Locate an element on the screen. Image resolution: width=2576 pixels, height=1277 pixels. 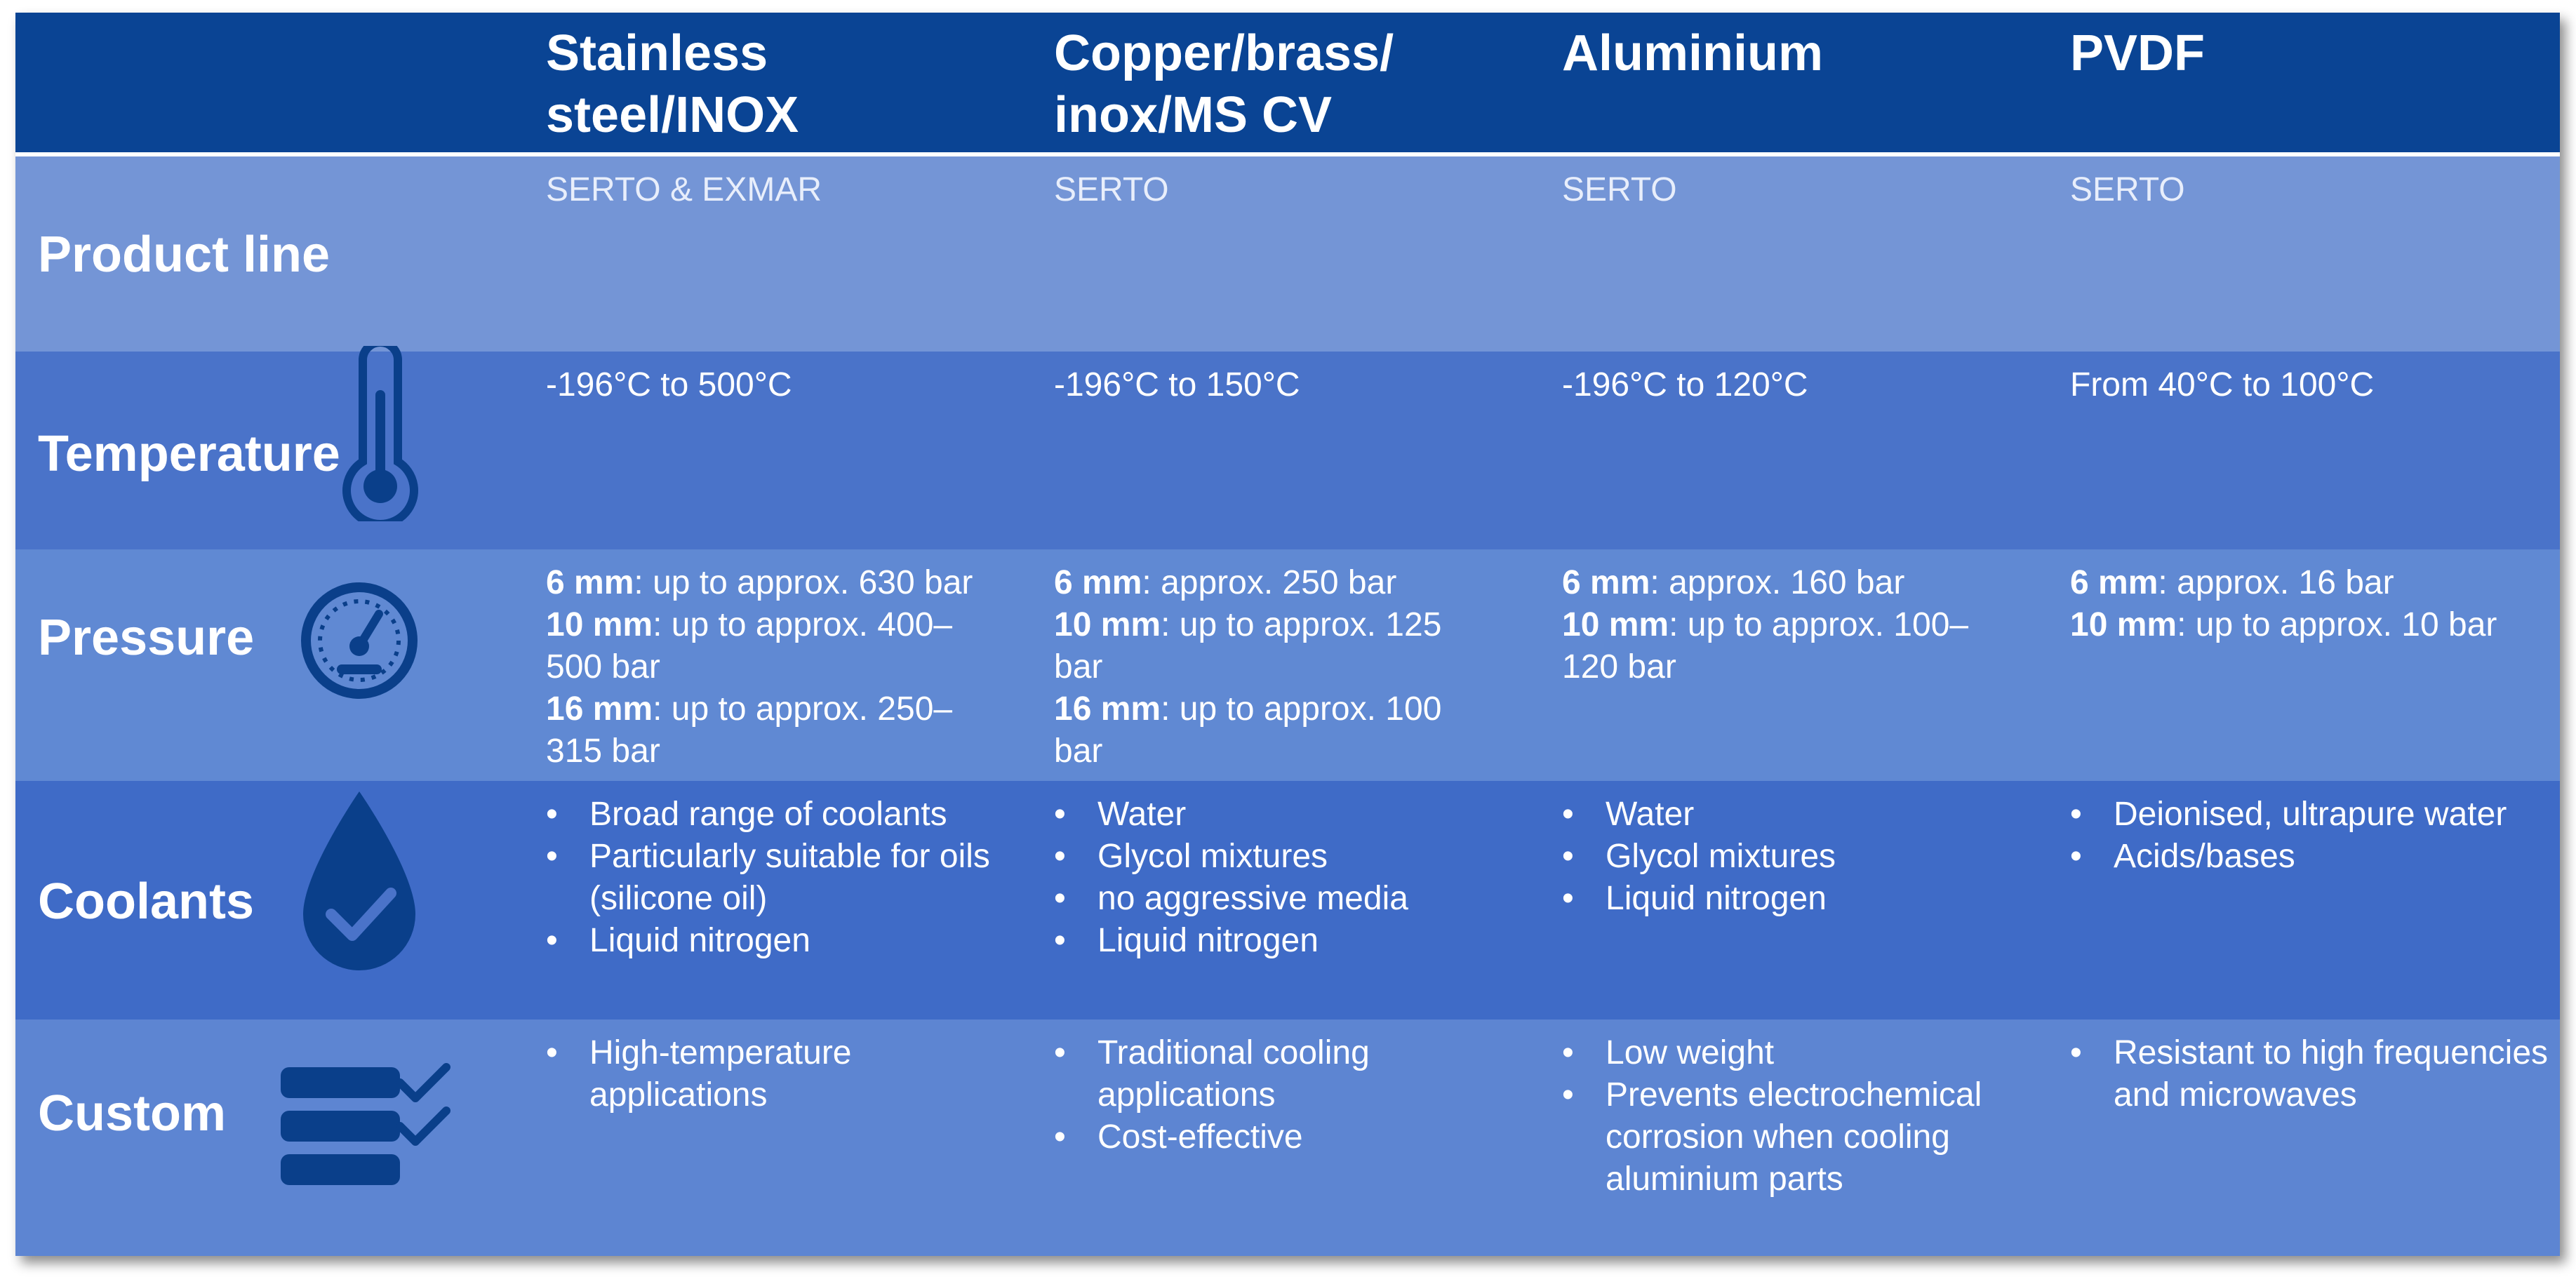
column-header-copper: Copper/brass/ inox/MS CV is located at coordinates (1292, 84).